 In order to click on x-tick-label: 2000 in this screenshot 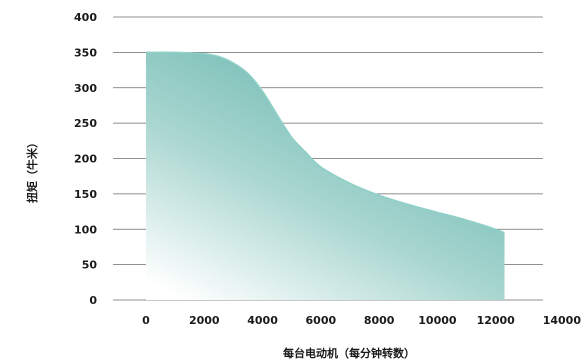, I will do `click(204, 320)`.